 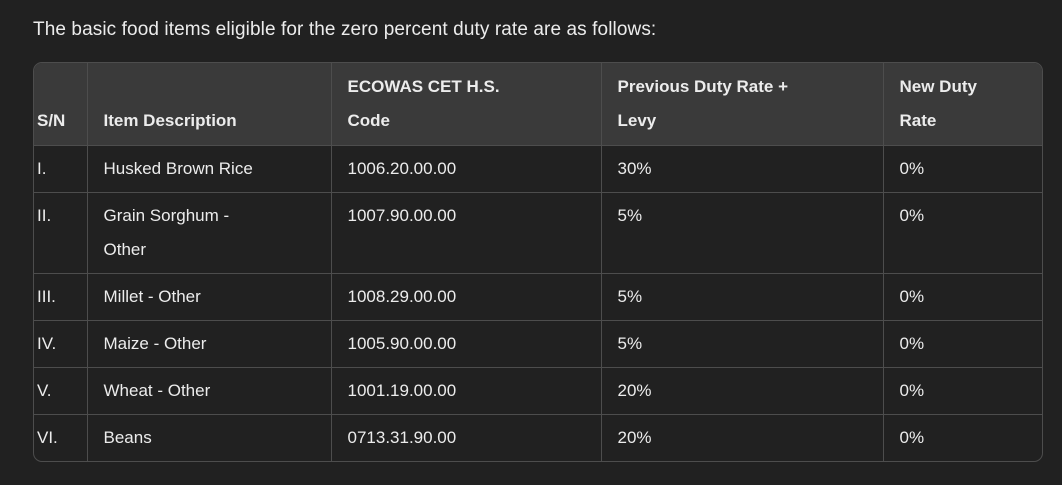 What do you see at coordinates (209, 169) in the screenshot?
I see `cell-item-description: Husked Brown Rice` at bounding box center [209, 169].